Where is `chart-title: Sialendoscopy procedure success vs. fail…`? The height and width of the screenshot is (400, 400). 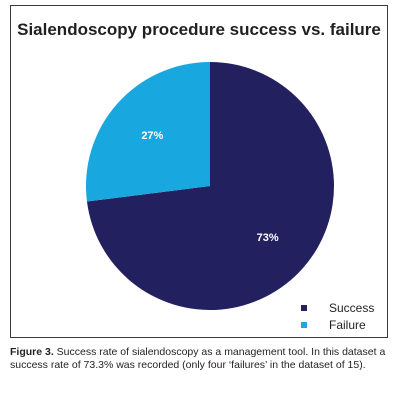
chart-title: Sialendoscopy procedure success vs. fail… is located at coordinates (199, 29).